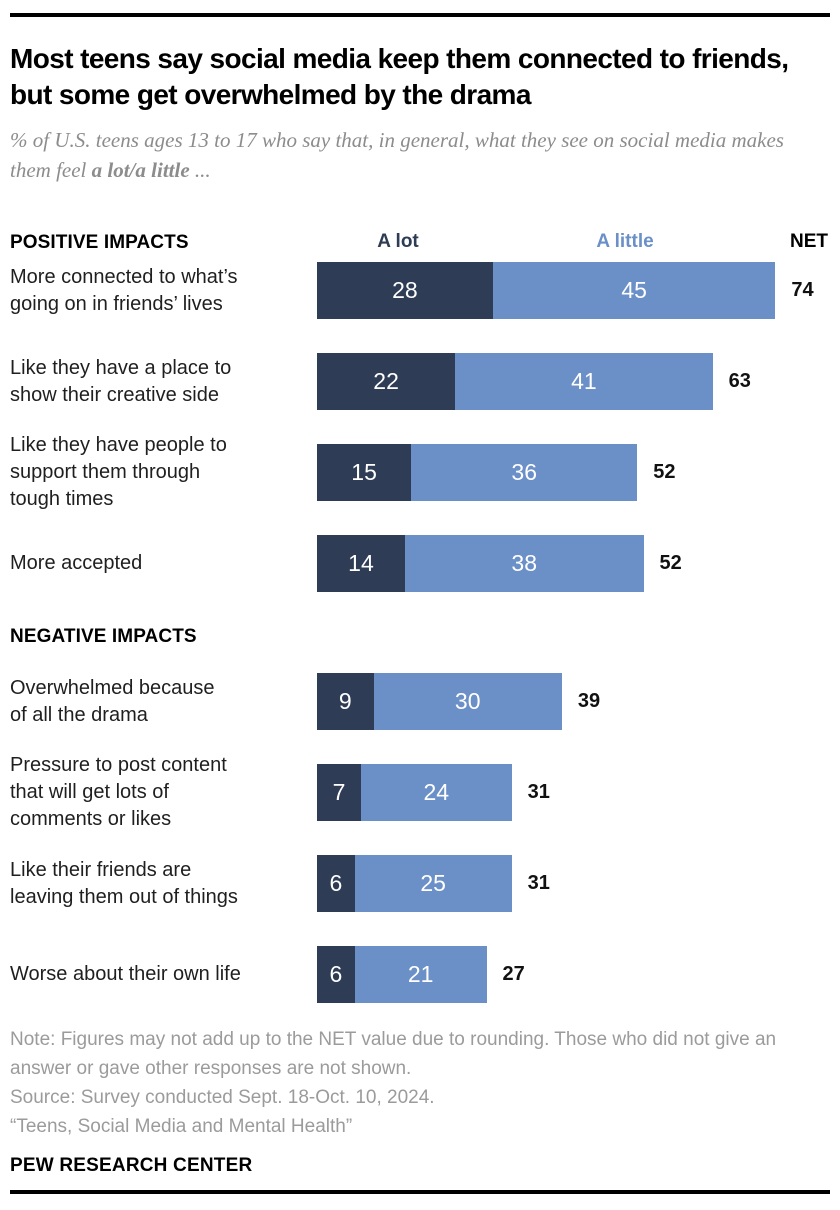 The image size is (840, 1210). Describe the element at coordinates (513, 974) in the screenshot. I see `net-value: 27` at that location.